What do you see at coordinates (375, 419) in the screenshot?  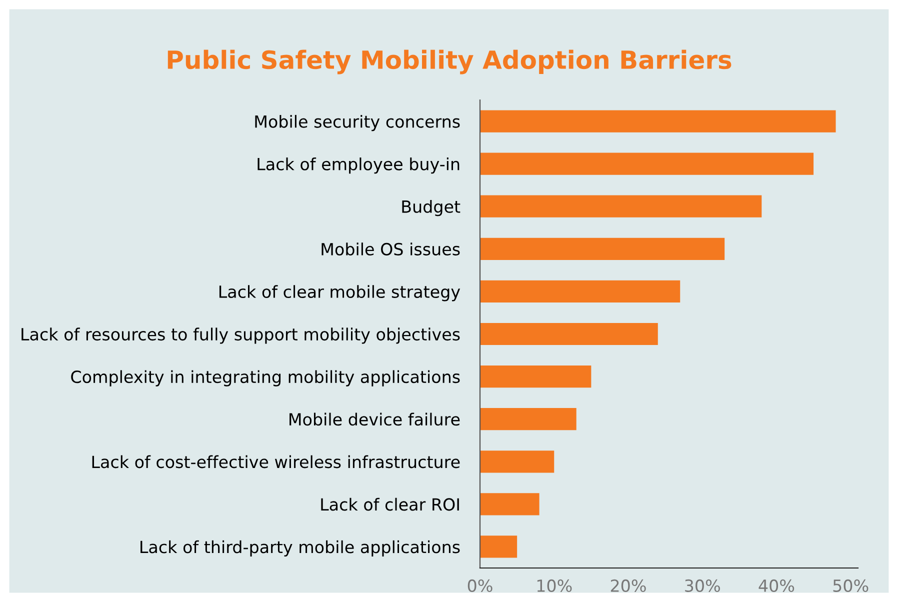 I see `y-tick-label: Mobile device failure` at bounding box center [375, 419].